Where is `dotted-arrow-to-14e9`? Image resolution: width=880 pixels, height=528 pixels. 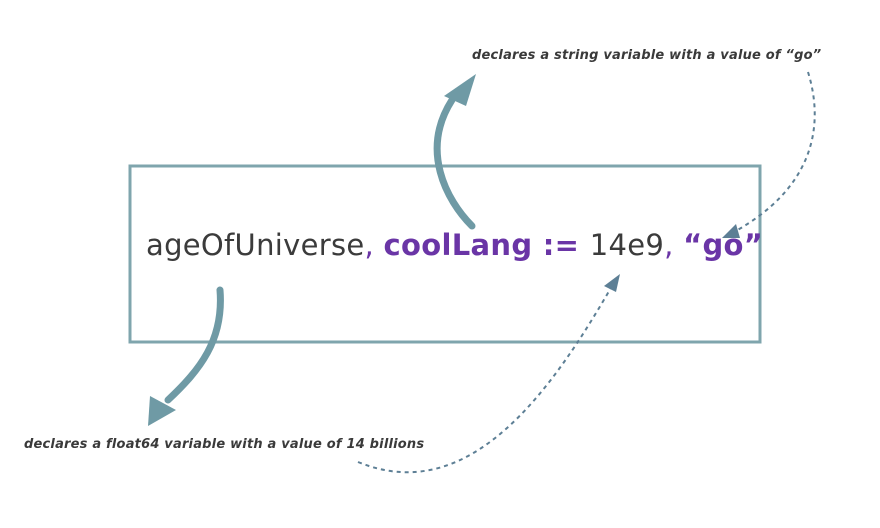
dotted-arrow-to-14e9 is located at coordinates (485, 379).